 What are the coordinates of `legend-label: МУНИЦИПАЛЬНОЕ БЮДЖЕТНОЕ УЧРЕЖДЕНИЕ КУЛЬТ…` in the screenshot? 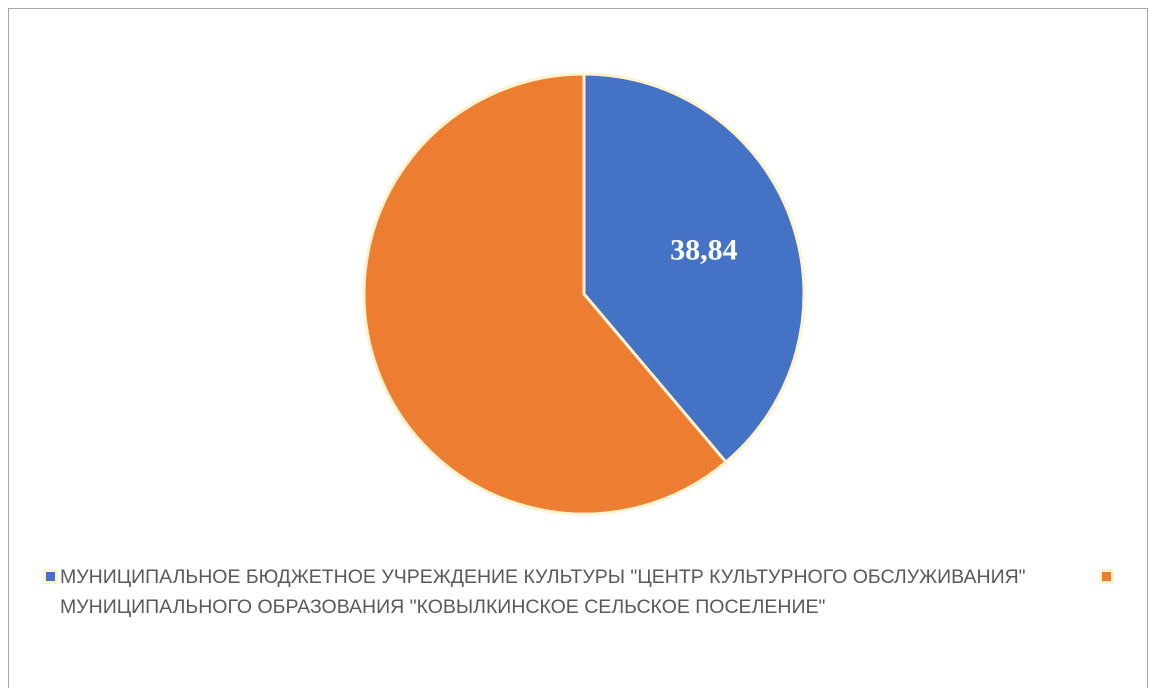 It's located at (543, 592).